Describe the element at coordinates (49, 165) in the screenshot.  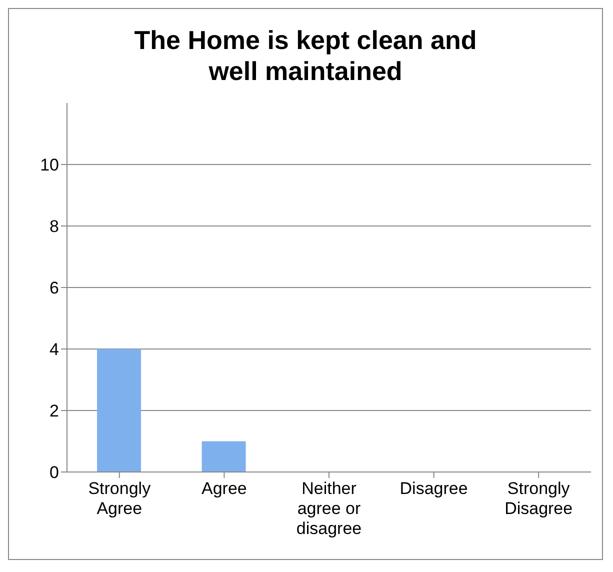
I see `y-tick-label: 10` at that location.